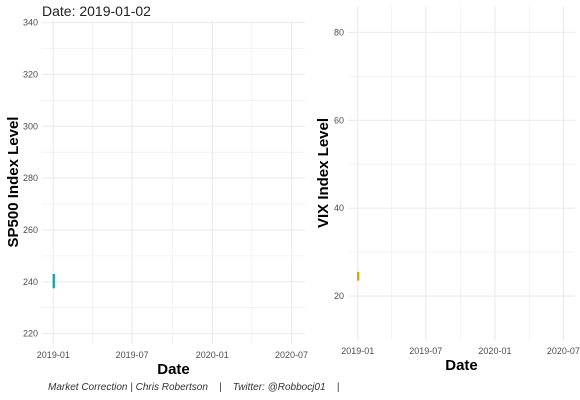 The height and width of the screenshot is (400, 580). I want to click on y-tick-label: 60, so click(339, 120).